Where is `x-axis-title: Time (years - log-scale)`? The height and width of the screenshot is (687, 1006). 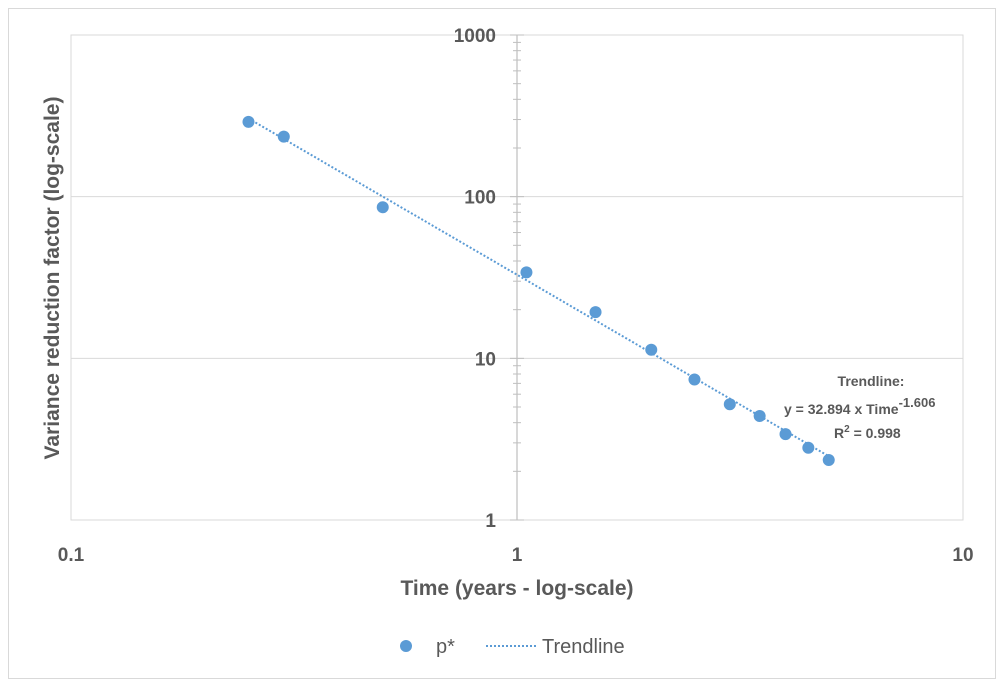 x-axis-title: Time (years - log-scale) is located at coordinates (516, 588).